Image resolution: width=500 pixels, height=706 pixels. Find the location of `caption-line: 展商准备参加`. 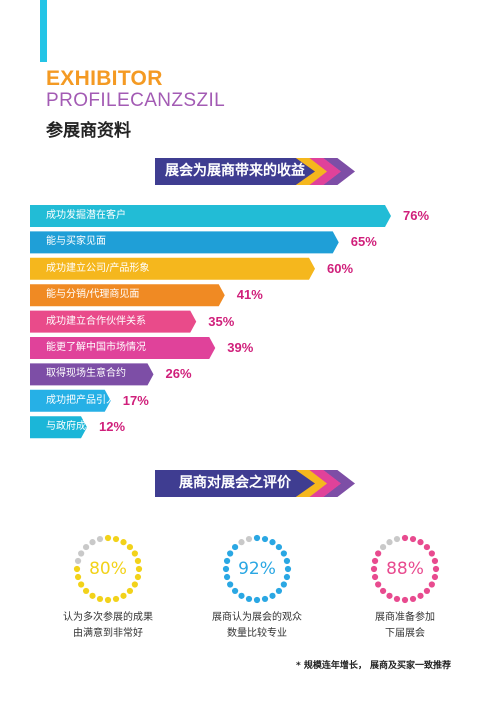

caption-line: 展商准备参加 is located at coordinates (405, 617).